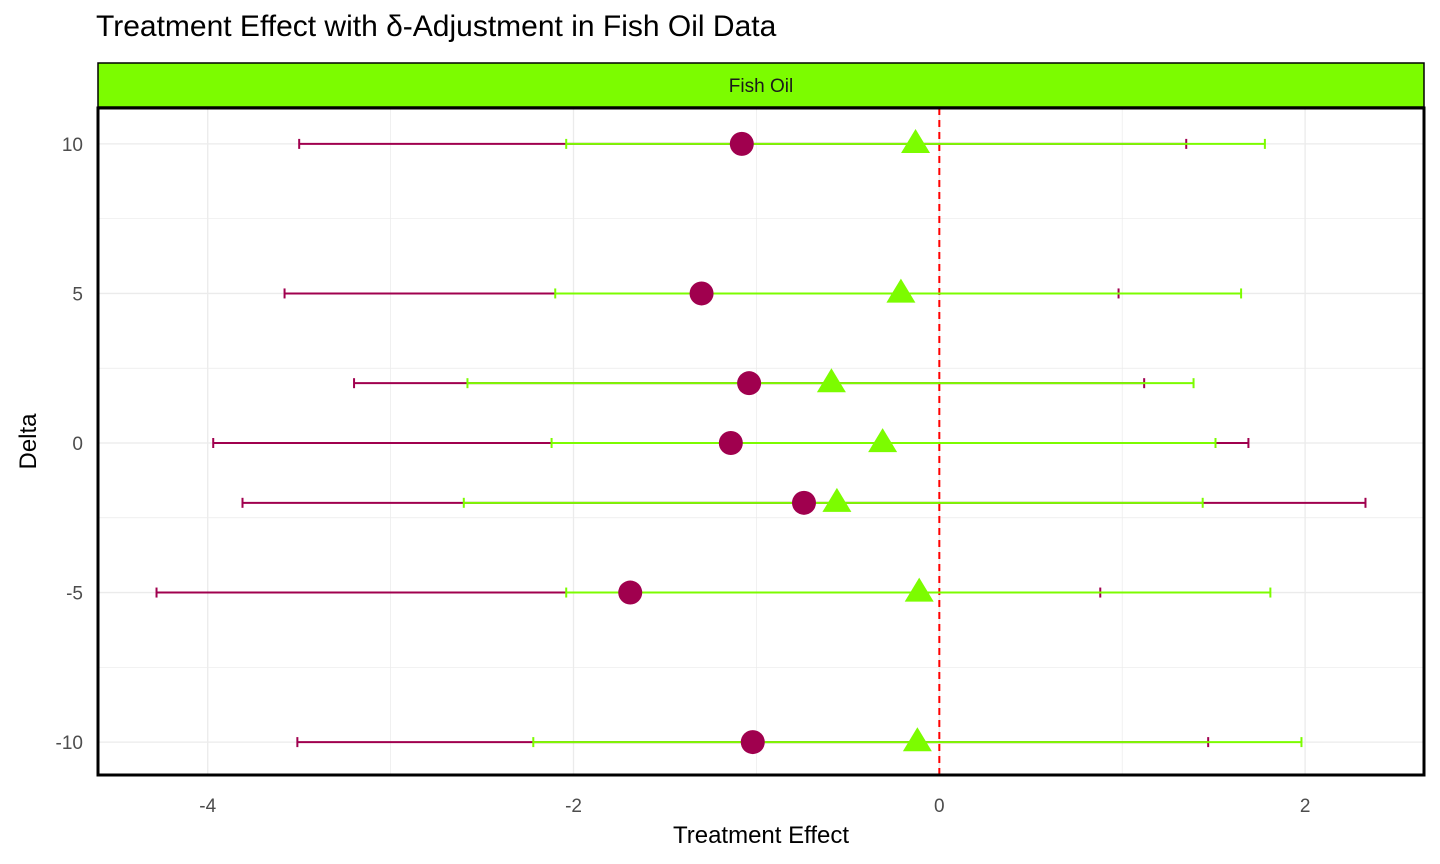  Describe the element at coordinates (573, 806) in the screenshot. I see `x-tick-label: -2` at that location.